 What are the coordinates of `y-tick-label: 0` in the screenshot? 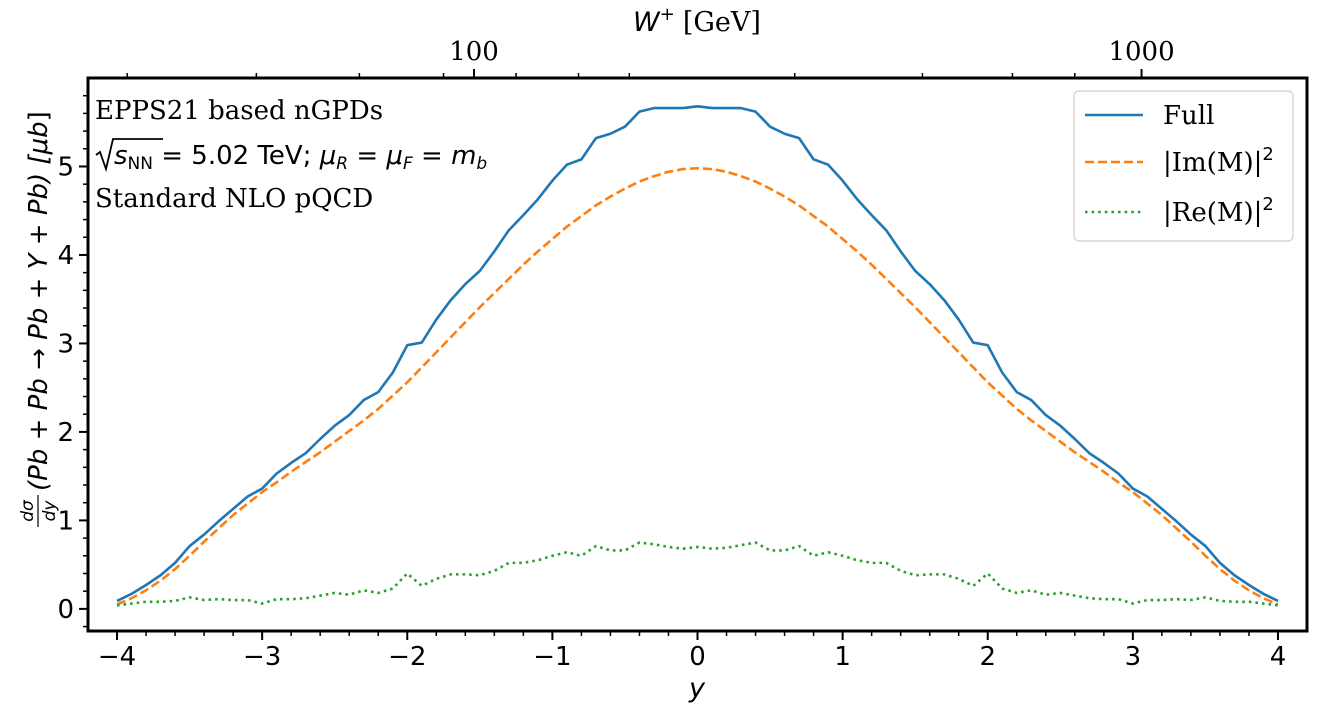 It's located at (65, 610).